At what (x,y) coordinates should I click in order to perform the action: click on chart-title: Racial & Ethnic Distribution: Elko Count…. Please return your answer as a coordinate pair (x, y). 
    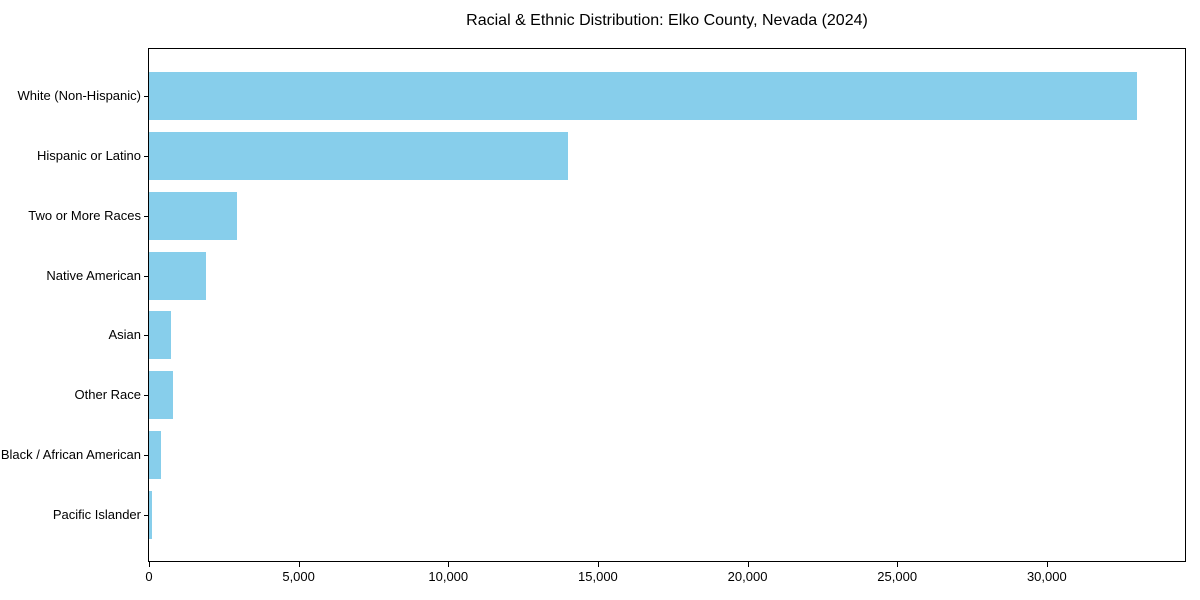
    Looking at the image, I should click on (667, 20).